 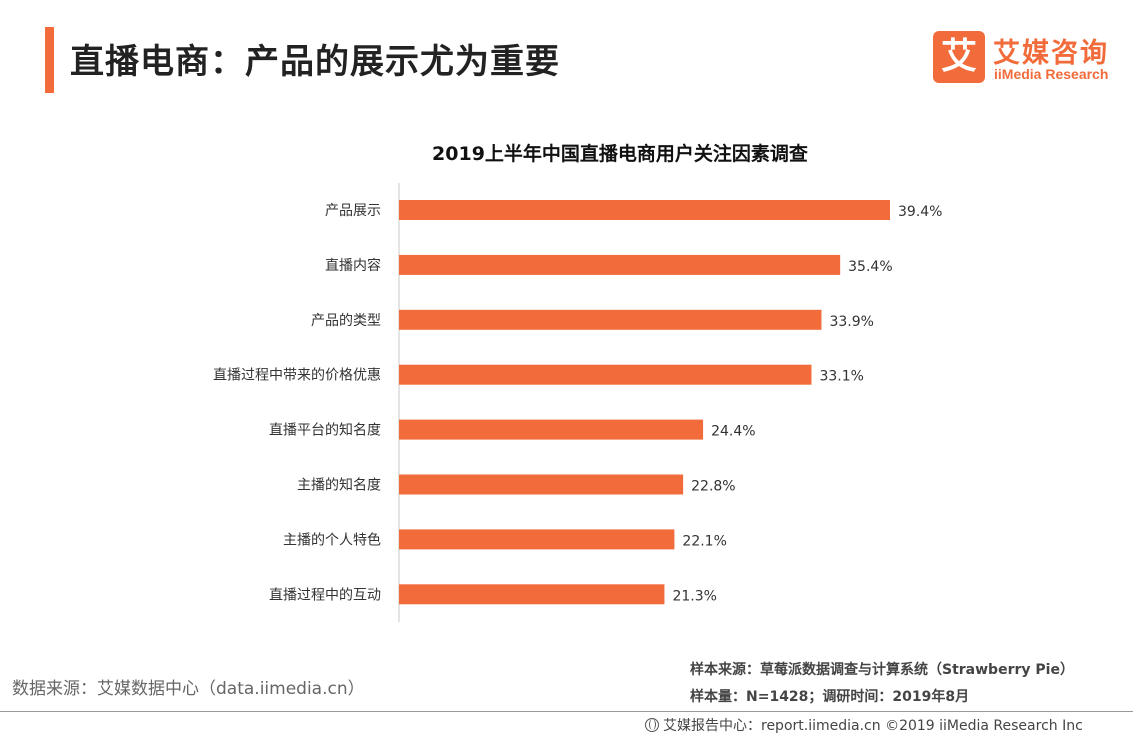 I want to click on value-label: 21.3%, so click(x=694, y=596).